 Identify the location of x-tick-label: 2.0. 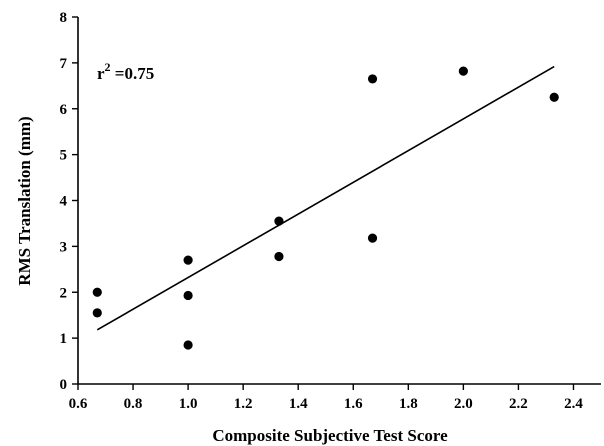
(463, 404).